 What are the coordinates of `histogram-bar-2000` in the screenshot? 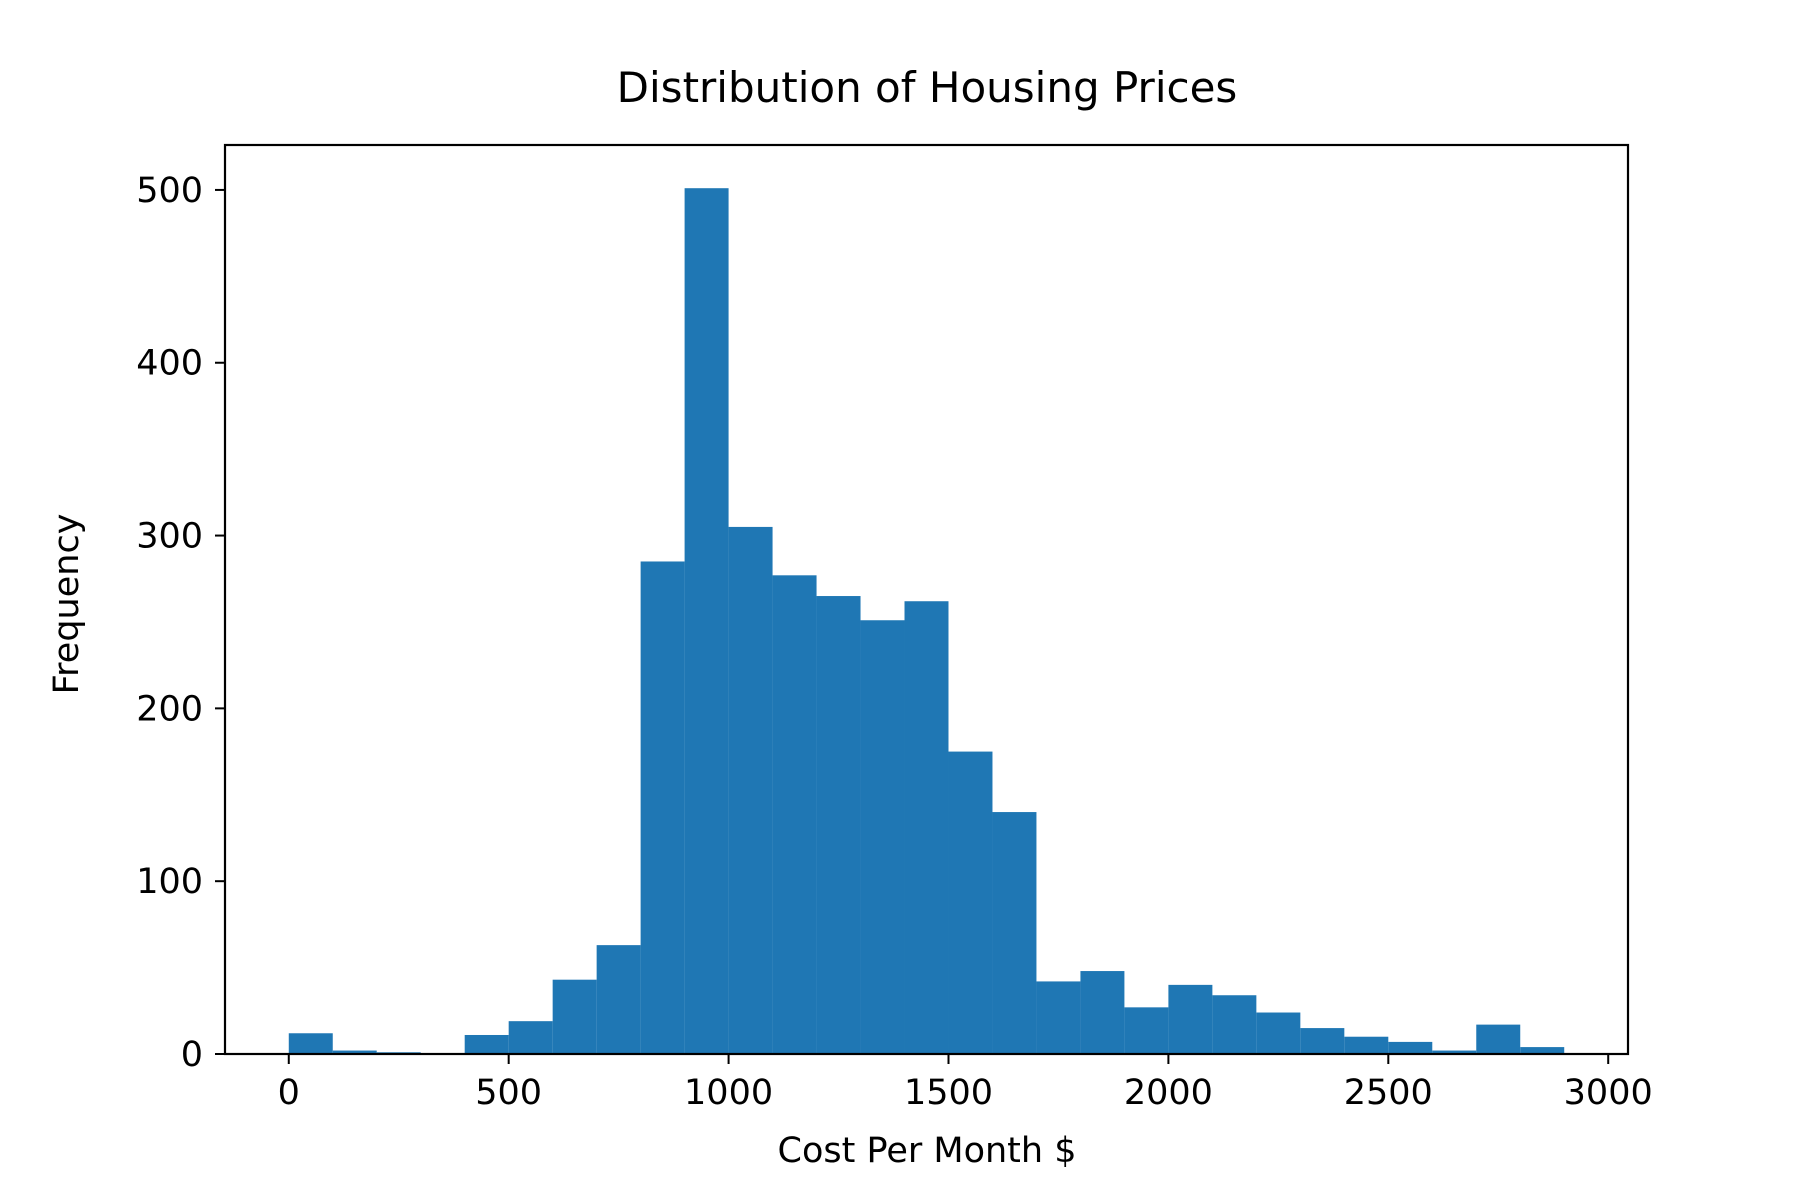 It's located at (1190, 1019).